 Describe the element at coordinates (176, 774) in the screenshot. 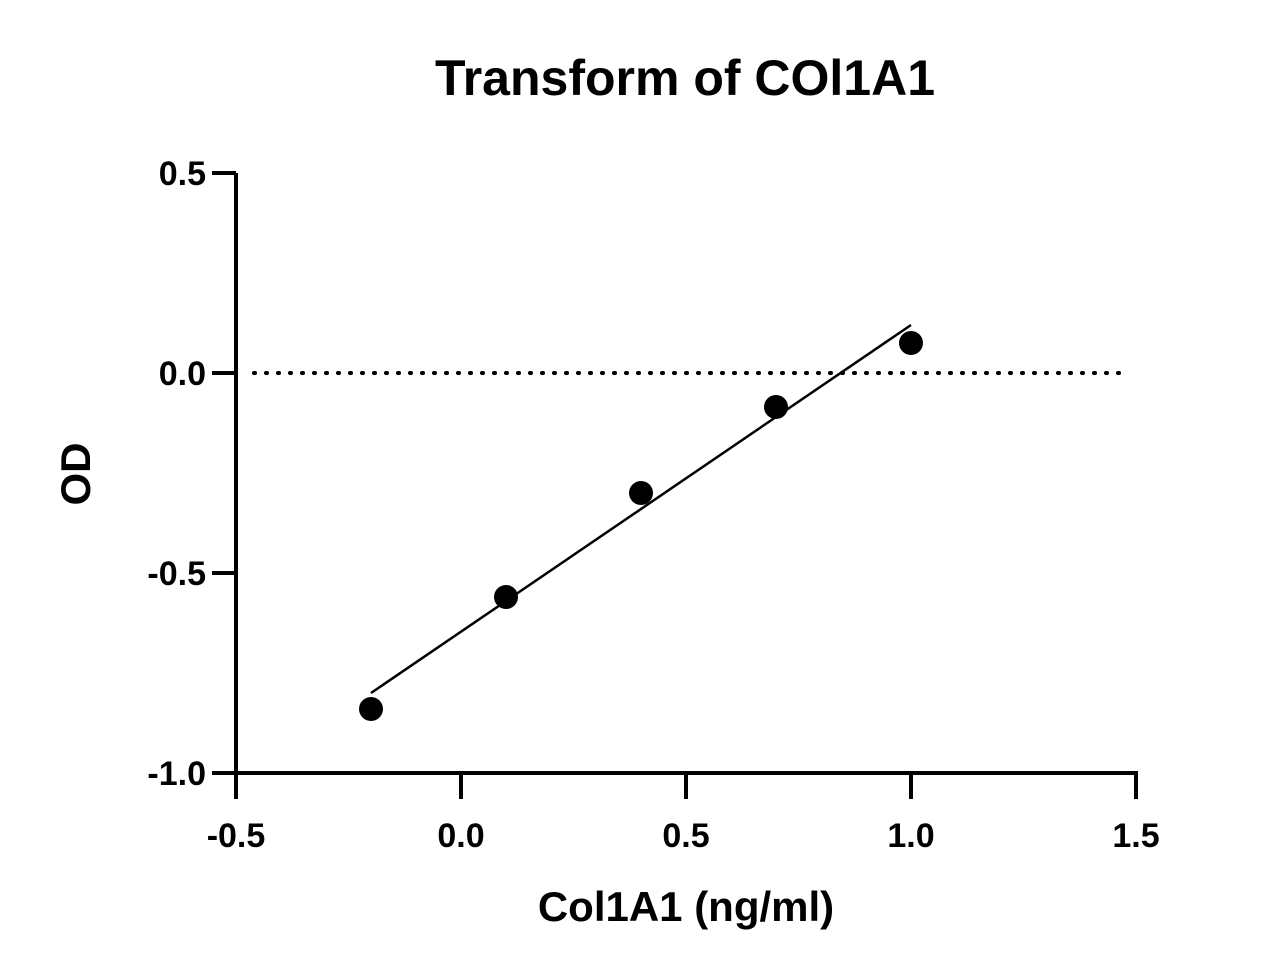

I see `y-tick-label: -1.0` at that location.